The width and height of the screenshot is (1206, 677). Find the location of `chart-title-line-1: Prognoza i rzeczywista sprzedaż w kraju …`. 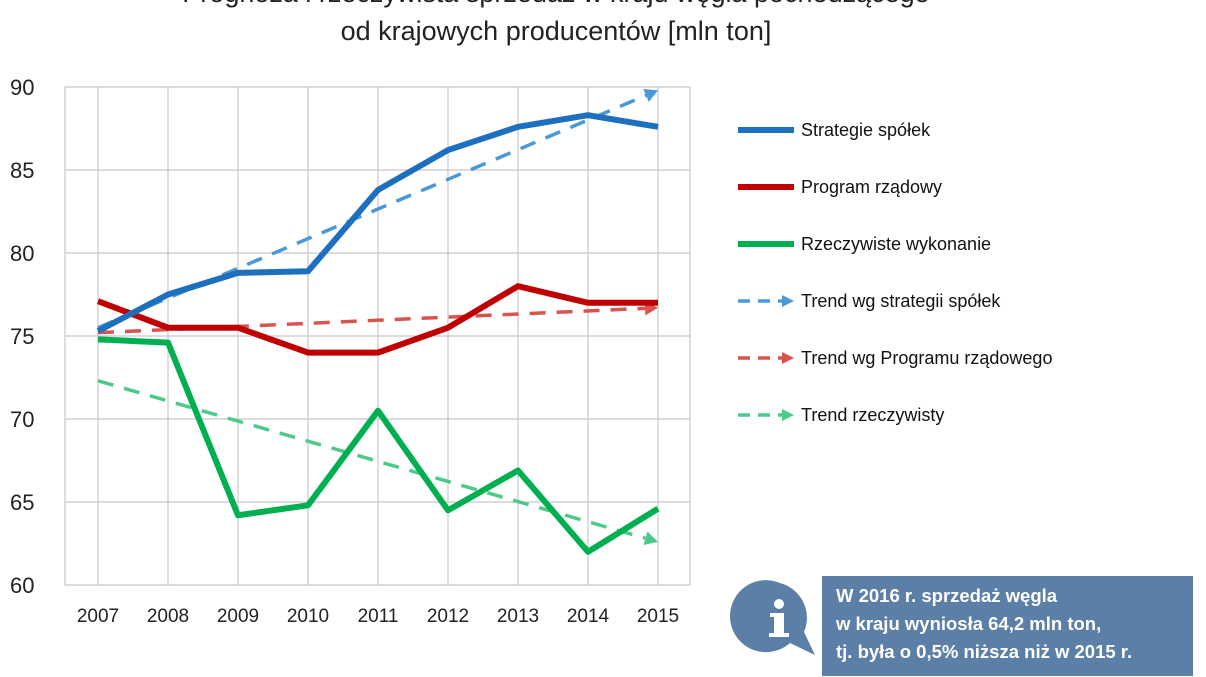

chart-title-line-1: Prognoza i rzeczywista sprzedaż w kraju … is located at coordinates (555, 4).